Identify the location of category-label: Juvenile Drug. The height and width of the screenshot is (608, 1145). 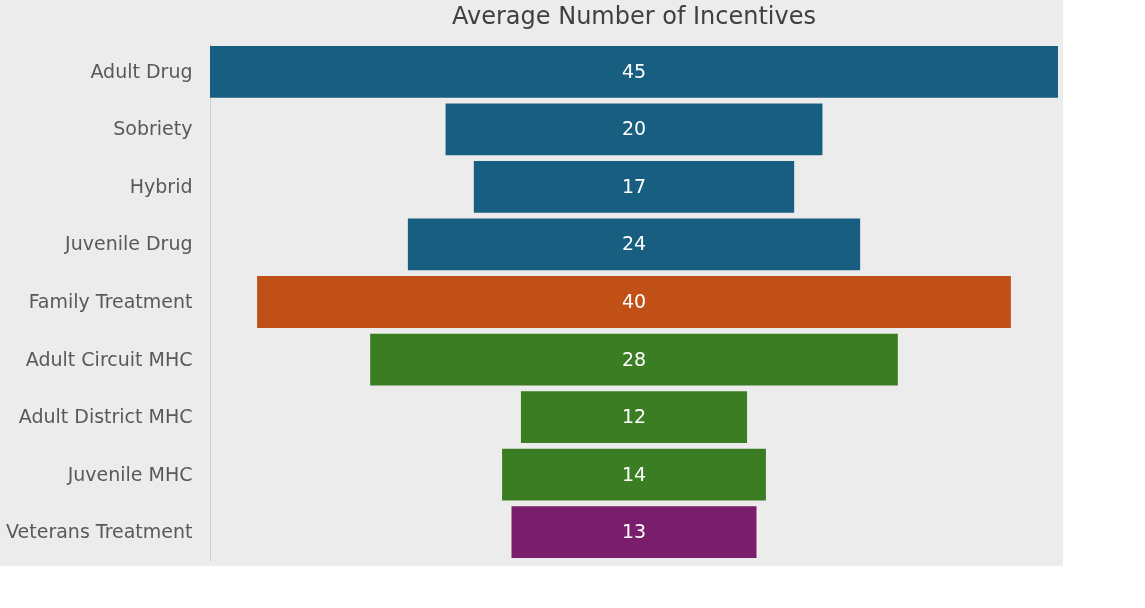
(128, 243).